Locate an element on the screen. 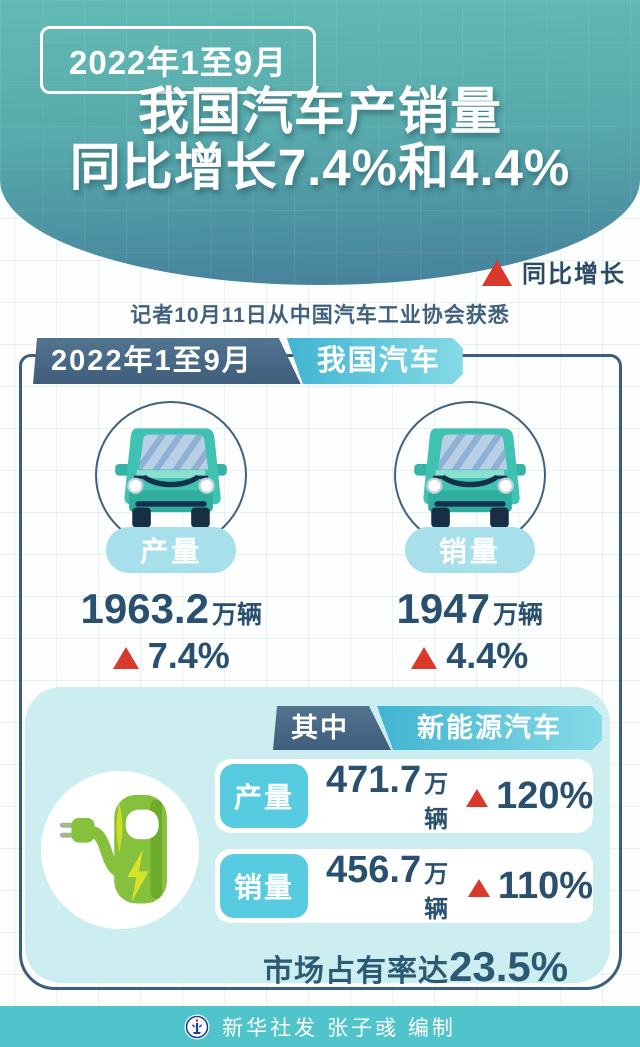  auto-date-badge: 2022年1至9月 is located at coordinates (167, 361).